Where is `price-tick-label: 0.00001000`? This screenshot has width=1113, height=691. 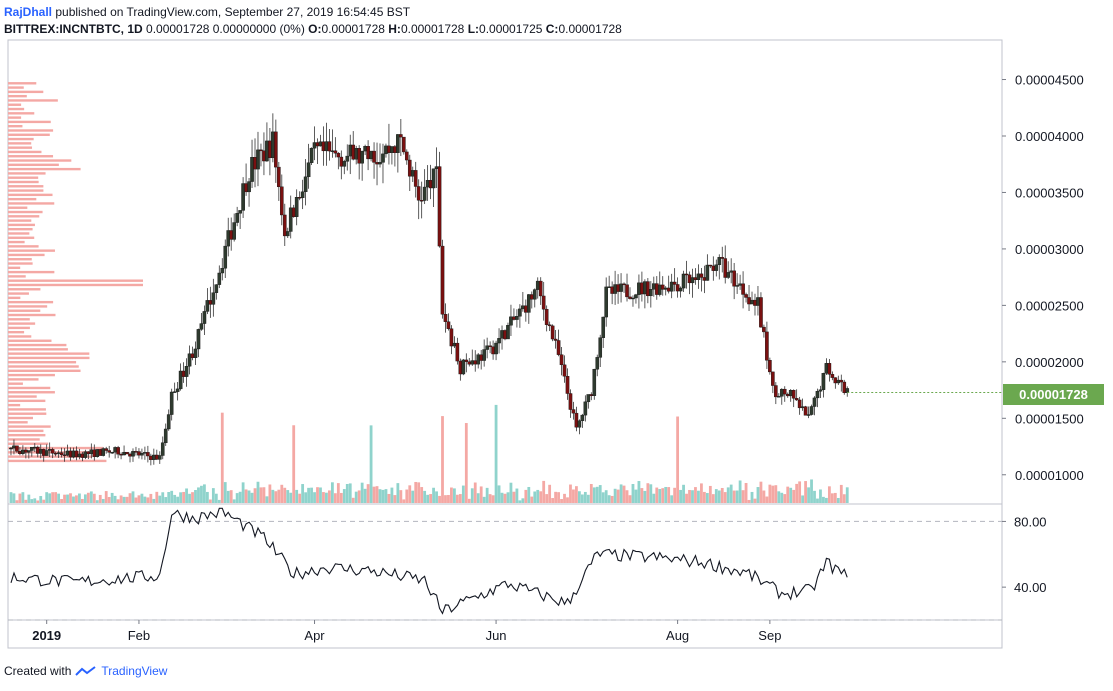 price-tick-label: 0.00001000 is located at coordinates (1049, 475).